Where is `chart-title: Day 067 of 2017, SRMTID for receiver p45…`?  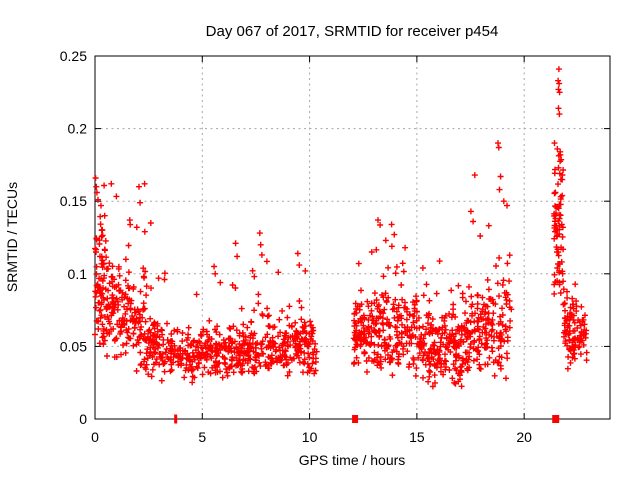 chart-title: Day 067 of 2017, SRMTID for receiver p45… is located at coordinates (352, 31).